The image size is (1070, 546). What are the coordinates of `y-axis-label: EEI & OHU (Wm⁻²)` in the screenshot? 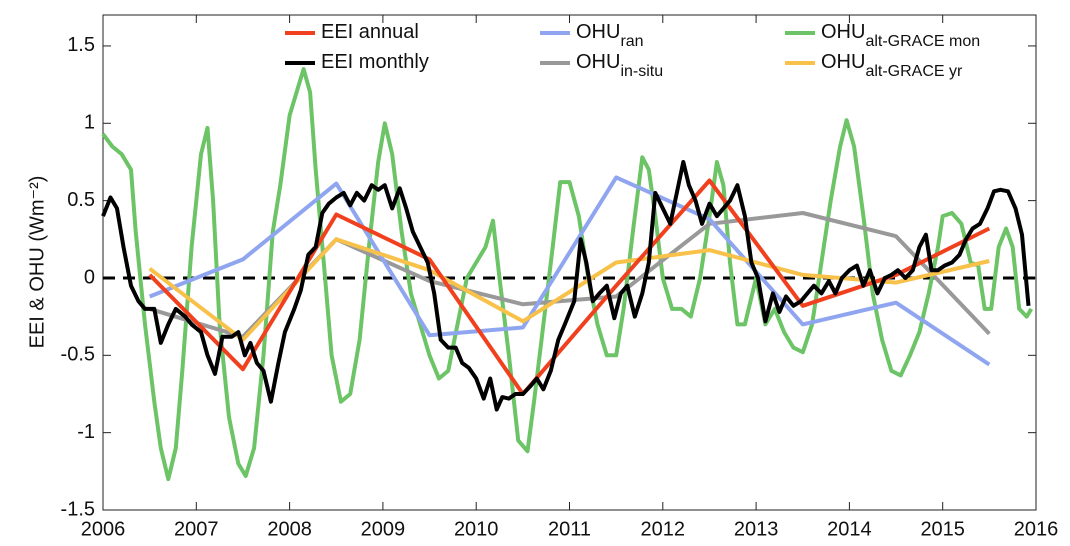 It's located at (37, 262).